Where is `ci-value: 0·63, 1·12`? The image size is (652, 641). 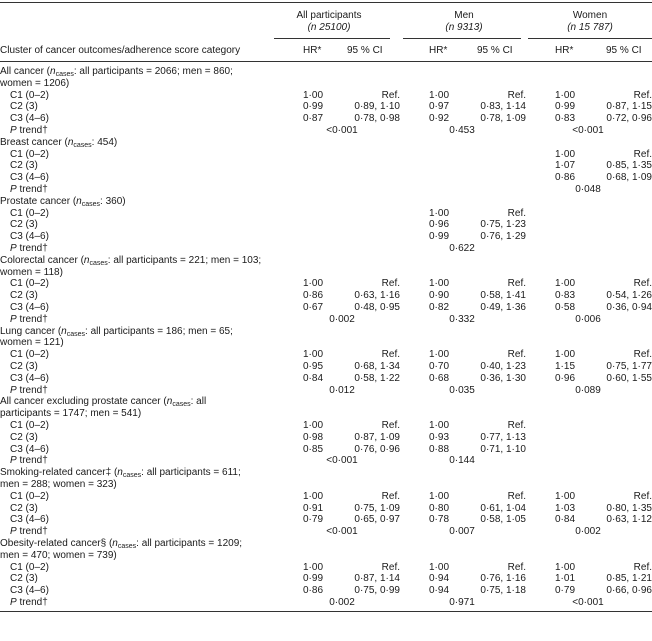
ci-value: 0·63, 1·12 is located at coordinates (629, 520).